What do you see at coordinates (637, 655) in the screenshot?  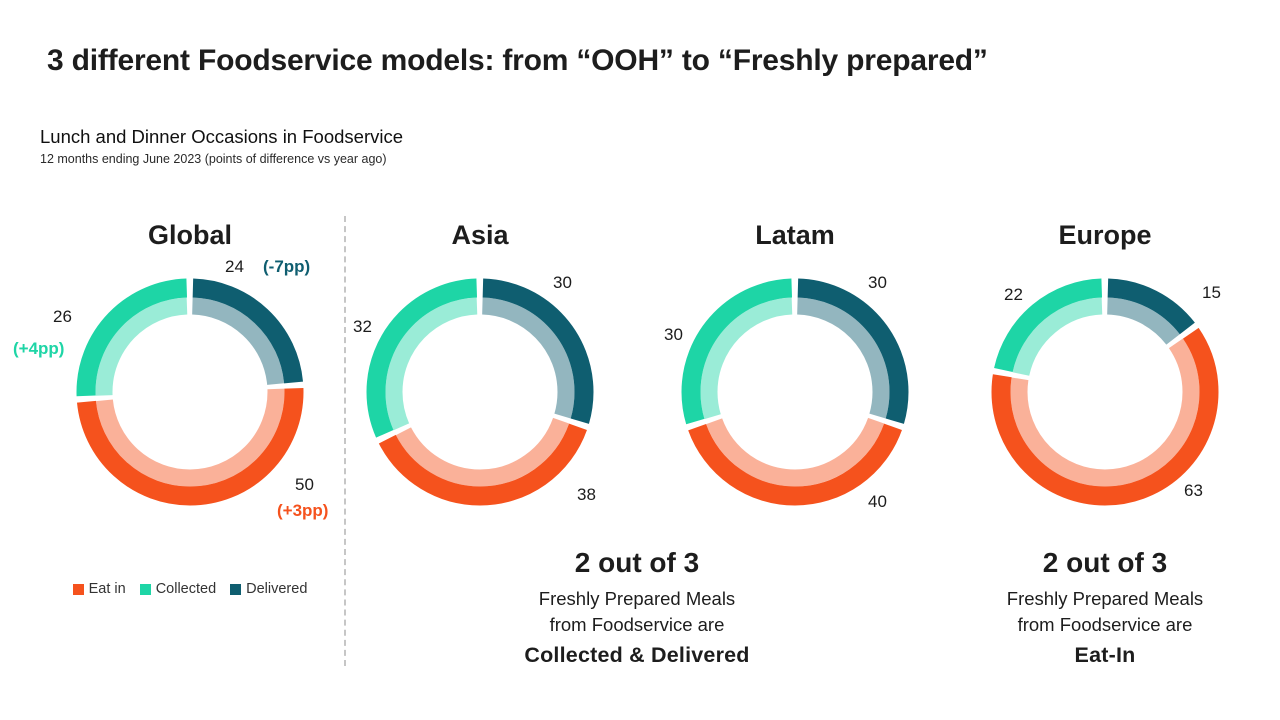 I see `callout-emphasis: Collected & Delivered` at bounding box center [637, 655].